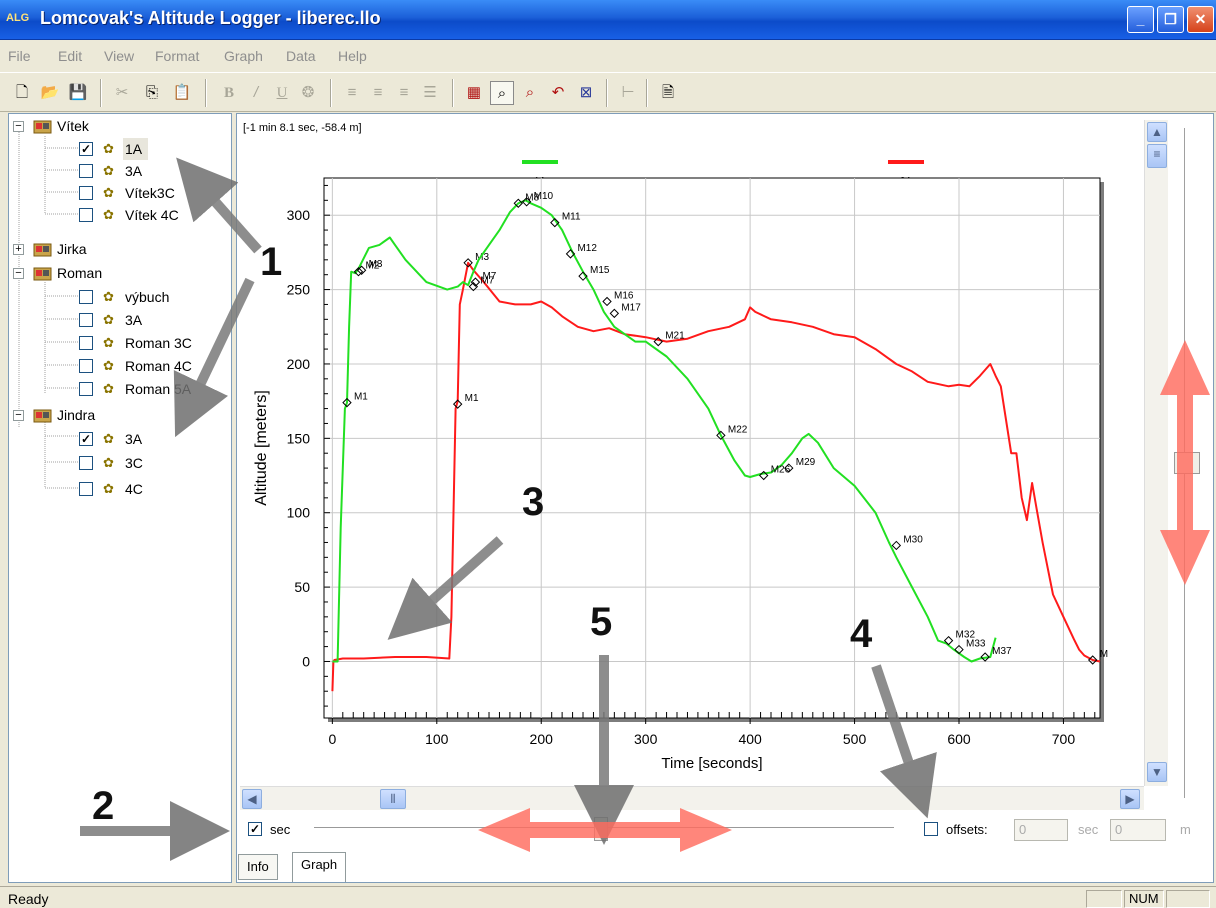  Describe the element at coordinates (628, 92) in the screenshot. I see `marker-icon: ⊢` at that location.